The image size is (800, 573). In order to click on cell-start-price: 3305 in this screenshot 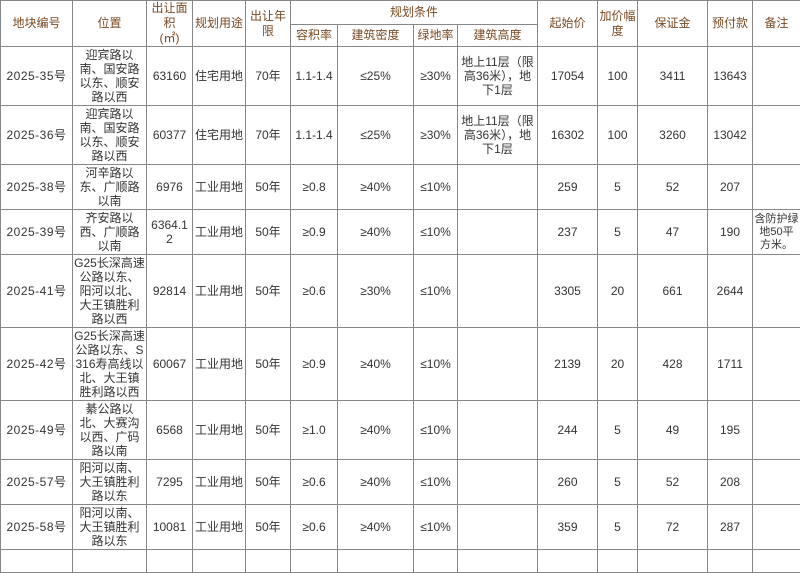, I will do `click(568, 291)`.